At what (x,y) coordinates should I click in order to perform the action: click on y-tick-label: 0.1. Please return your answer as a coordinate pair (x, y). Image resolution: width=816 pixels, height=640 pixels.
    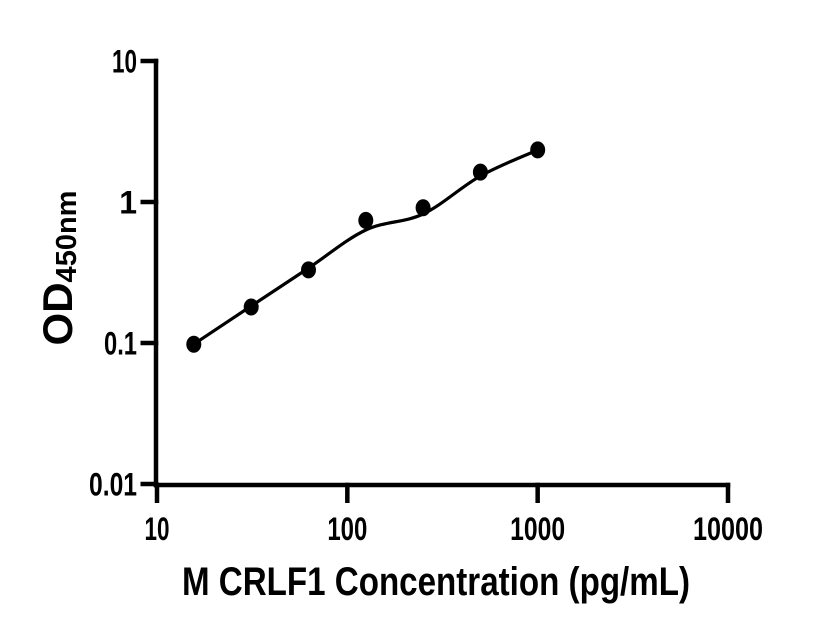
    Looking at the image, I should click on (120, 344).